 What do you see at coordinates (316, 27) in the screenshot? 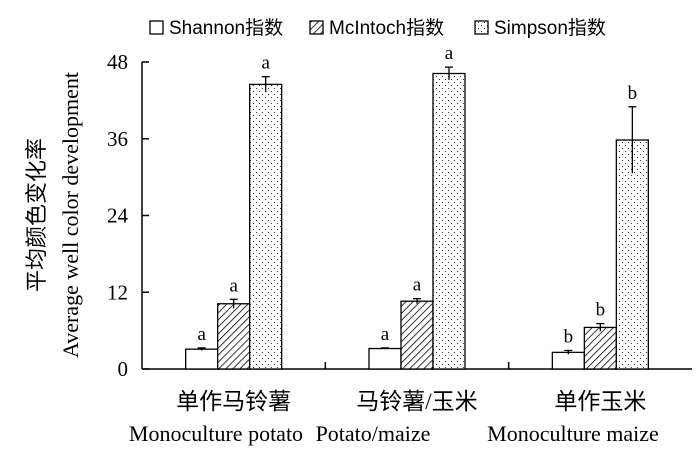
I see `legend-swatch-hatch` at bounding box center [316, 27].